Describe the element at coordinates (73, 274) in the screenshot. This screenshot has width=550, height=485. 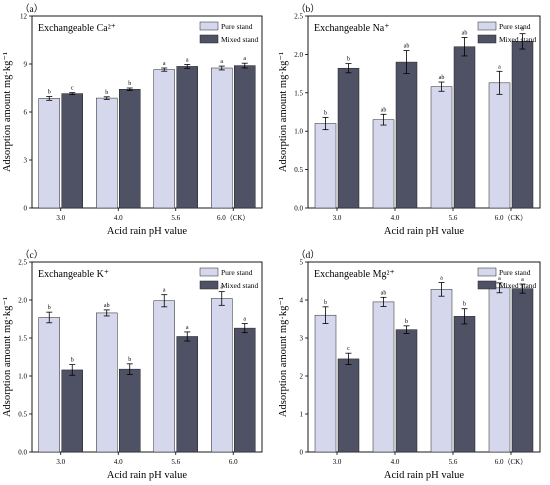
I see `panel-title: Exchangeable K⁺` at that location.